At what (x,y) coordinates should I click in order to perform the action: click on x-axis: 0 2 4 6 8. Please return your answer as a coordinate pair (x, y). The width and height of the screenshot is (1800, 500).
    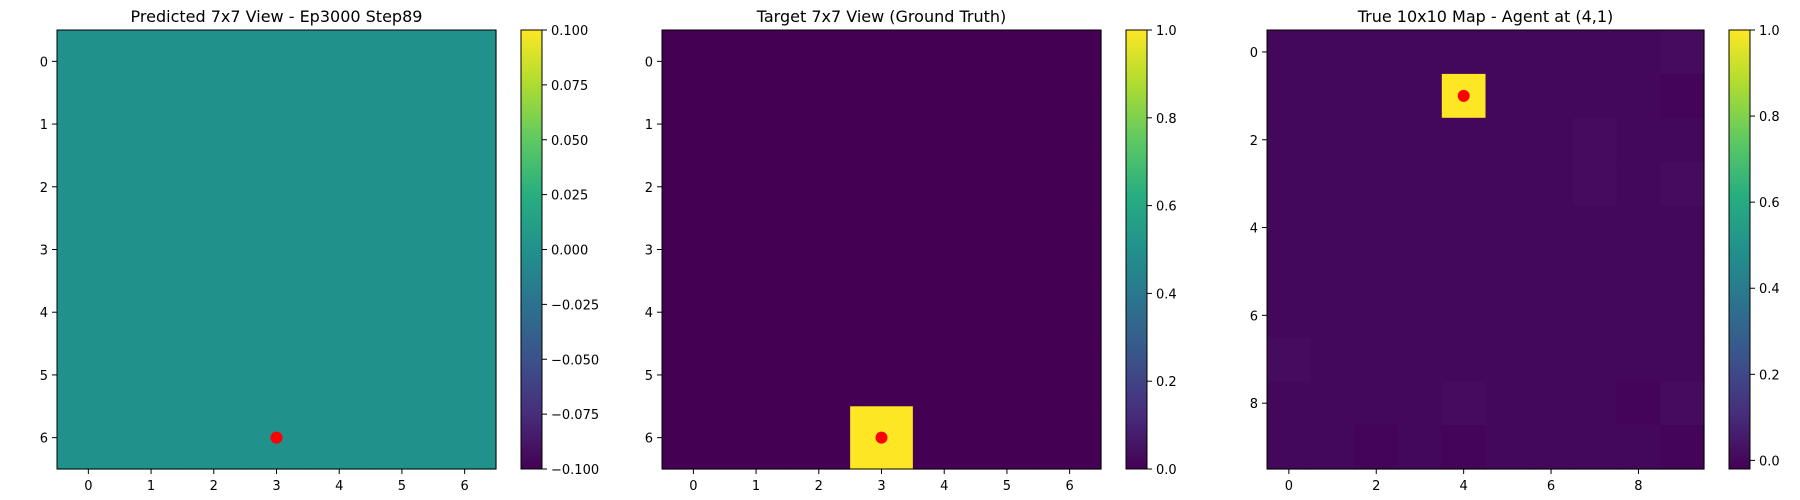
    Looking at the image, I should click on (1464, 481).